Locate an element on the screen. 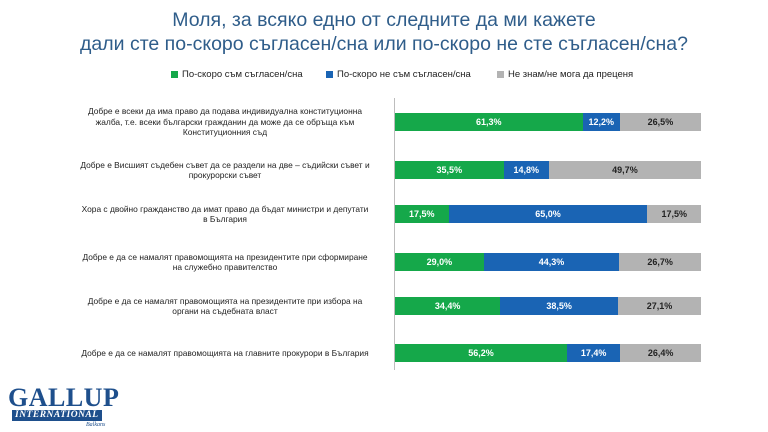  bar-segment-disagree: 38,5% is located at coordinates (559, 306).